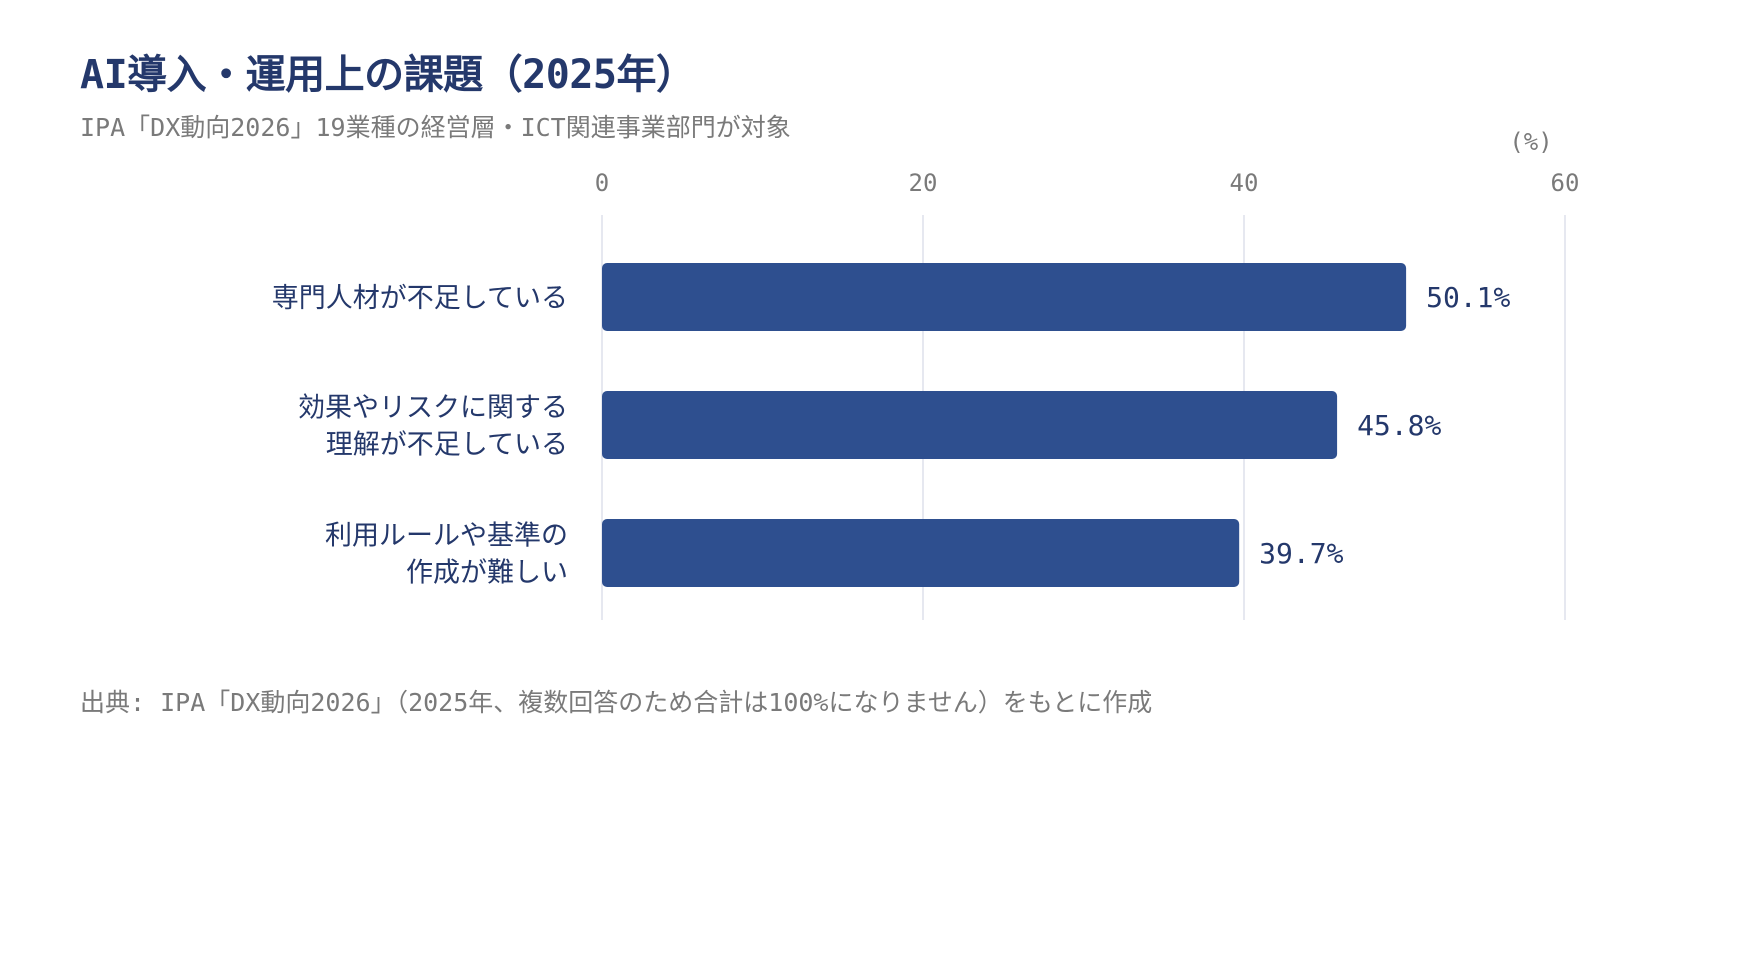  What do you see at coordinates (923, 183) in the screenshot?
I see `x-tick-label: 20` at bounding box center [923, 183].